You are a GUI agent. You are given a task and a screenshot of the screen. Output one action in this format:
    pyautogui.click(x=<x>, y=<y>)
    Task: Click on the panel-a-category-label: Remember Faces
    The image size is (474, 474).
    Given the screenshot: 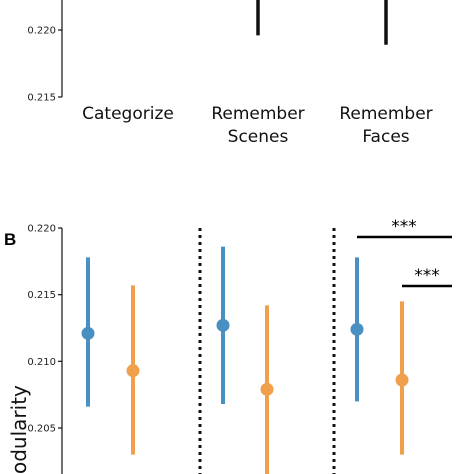 What is the action you would take?
    pyautogui.click(x=385, y=125)
    